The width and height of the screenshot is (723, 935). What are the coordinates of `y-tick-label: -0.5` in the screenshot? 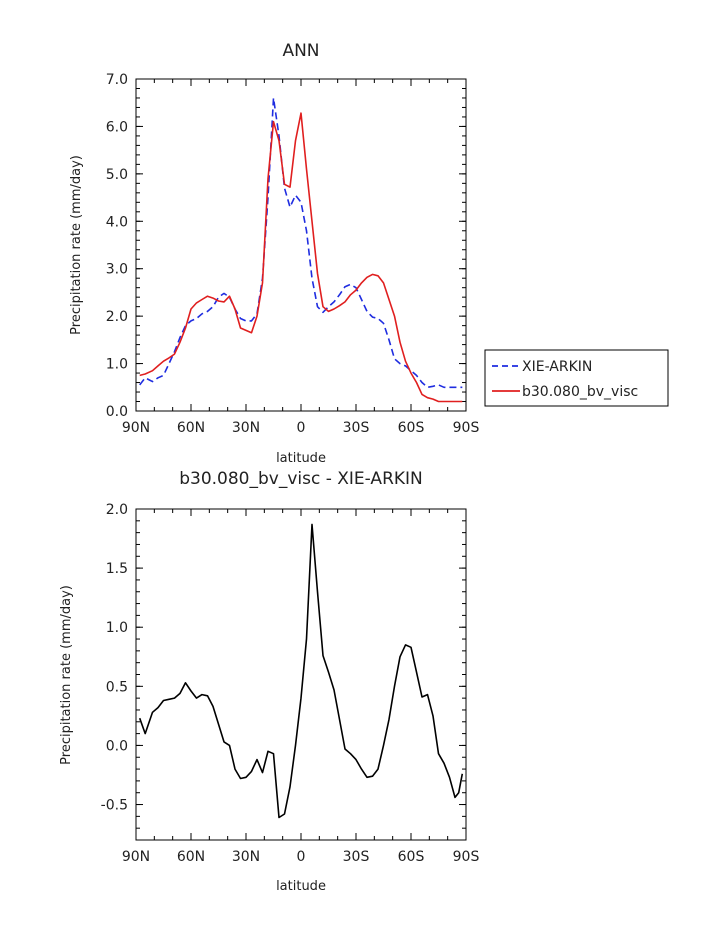 It's located at (114, 806).